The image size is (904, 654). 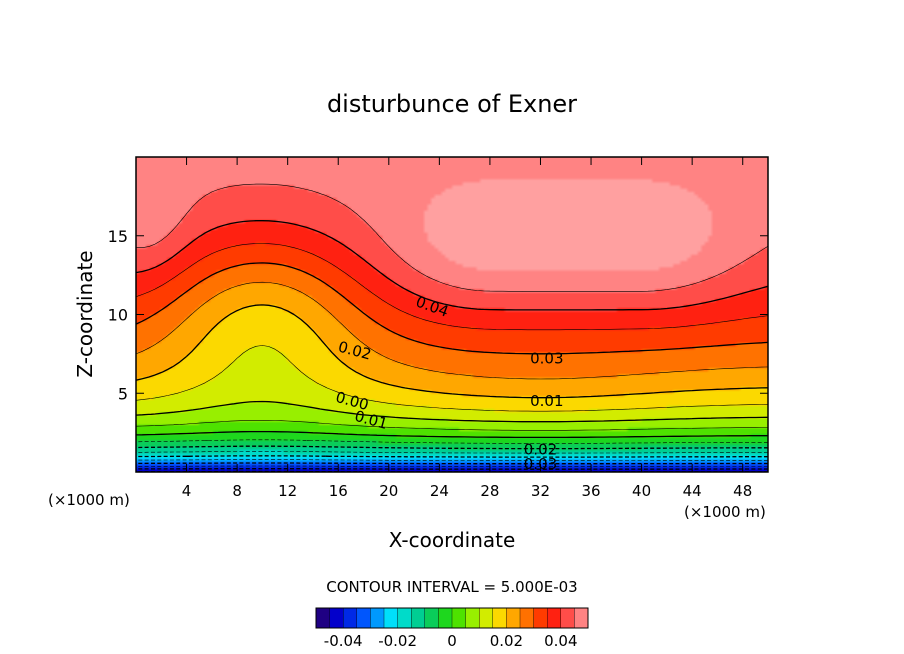 I want to click on x-tick-label: 40, so click(x=641, y=491).